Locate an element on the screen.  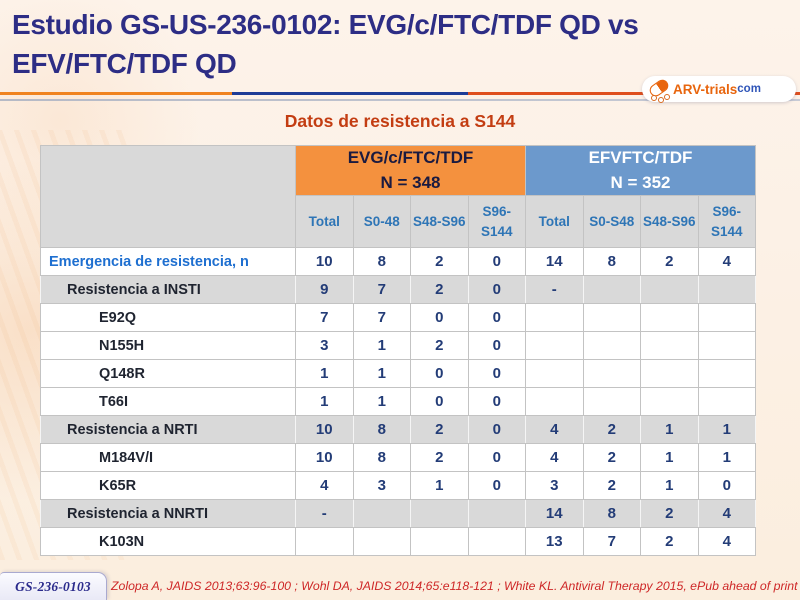
data-cell: 13 is located at coordinates (554, 542).